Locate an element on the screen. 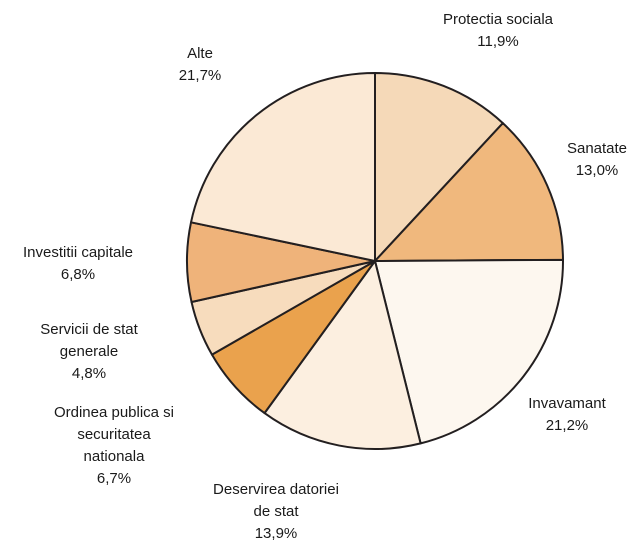 The image size is (633, 541). slice-label-line: generale is located at coordinates (89, 351).